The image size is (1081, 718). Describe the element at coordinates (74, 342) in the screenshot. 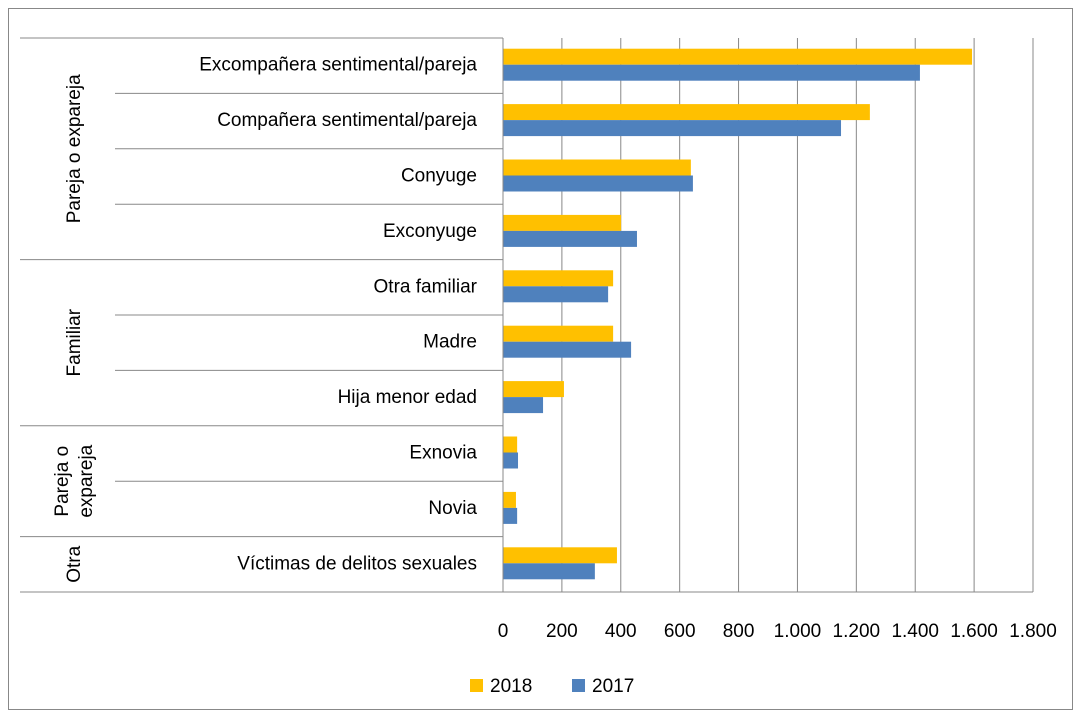

I see `group-label: Familiar` at that location.